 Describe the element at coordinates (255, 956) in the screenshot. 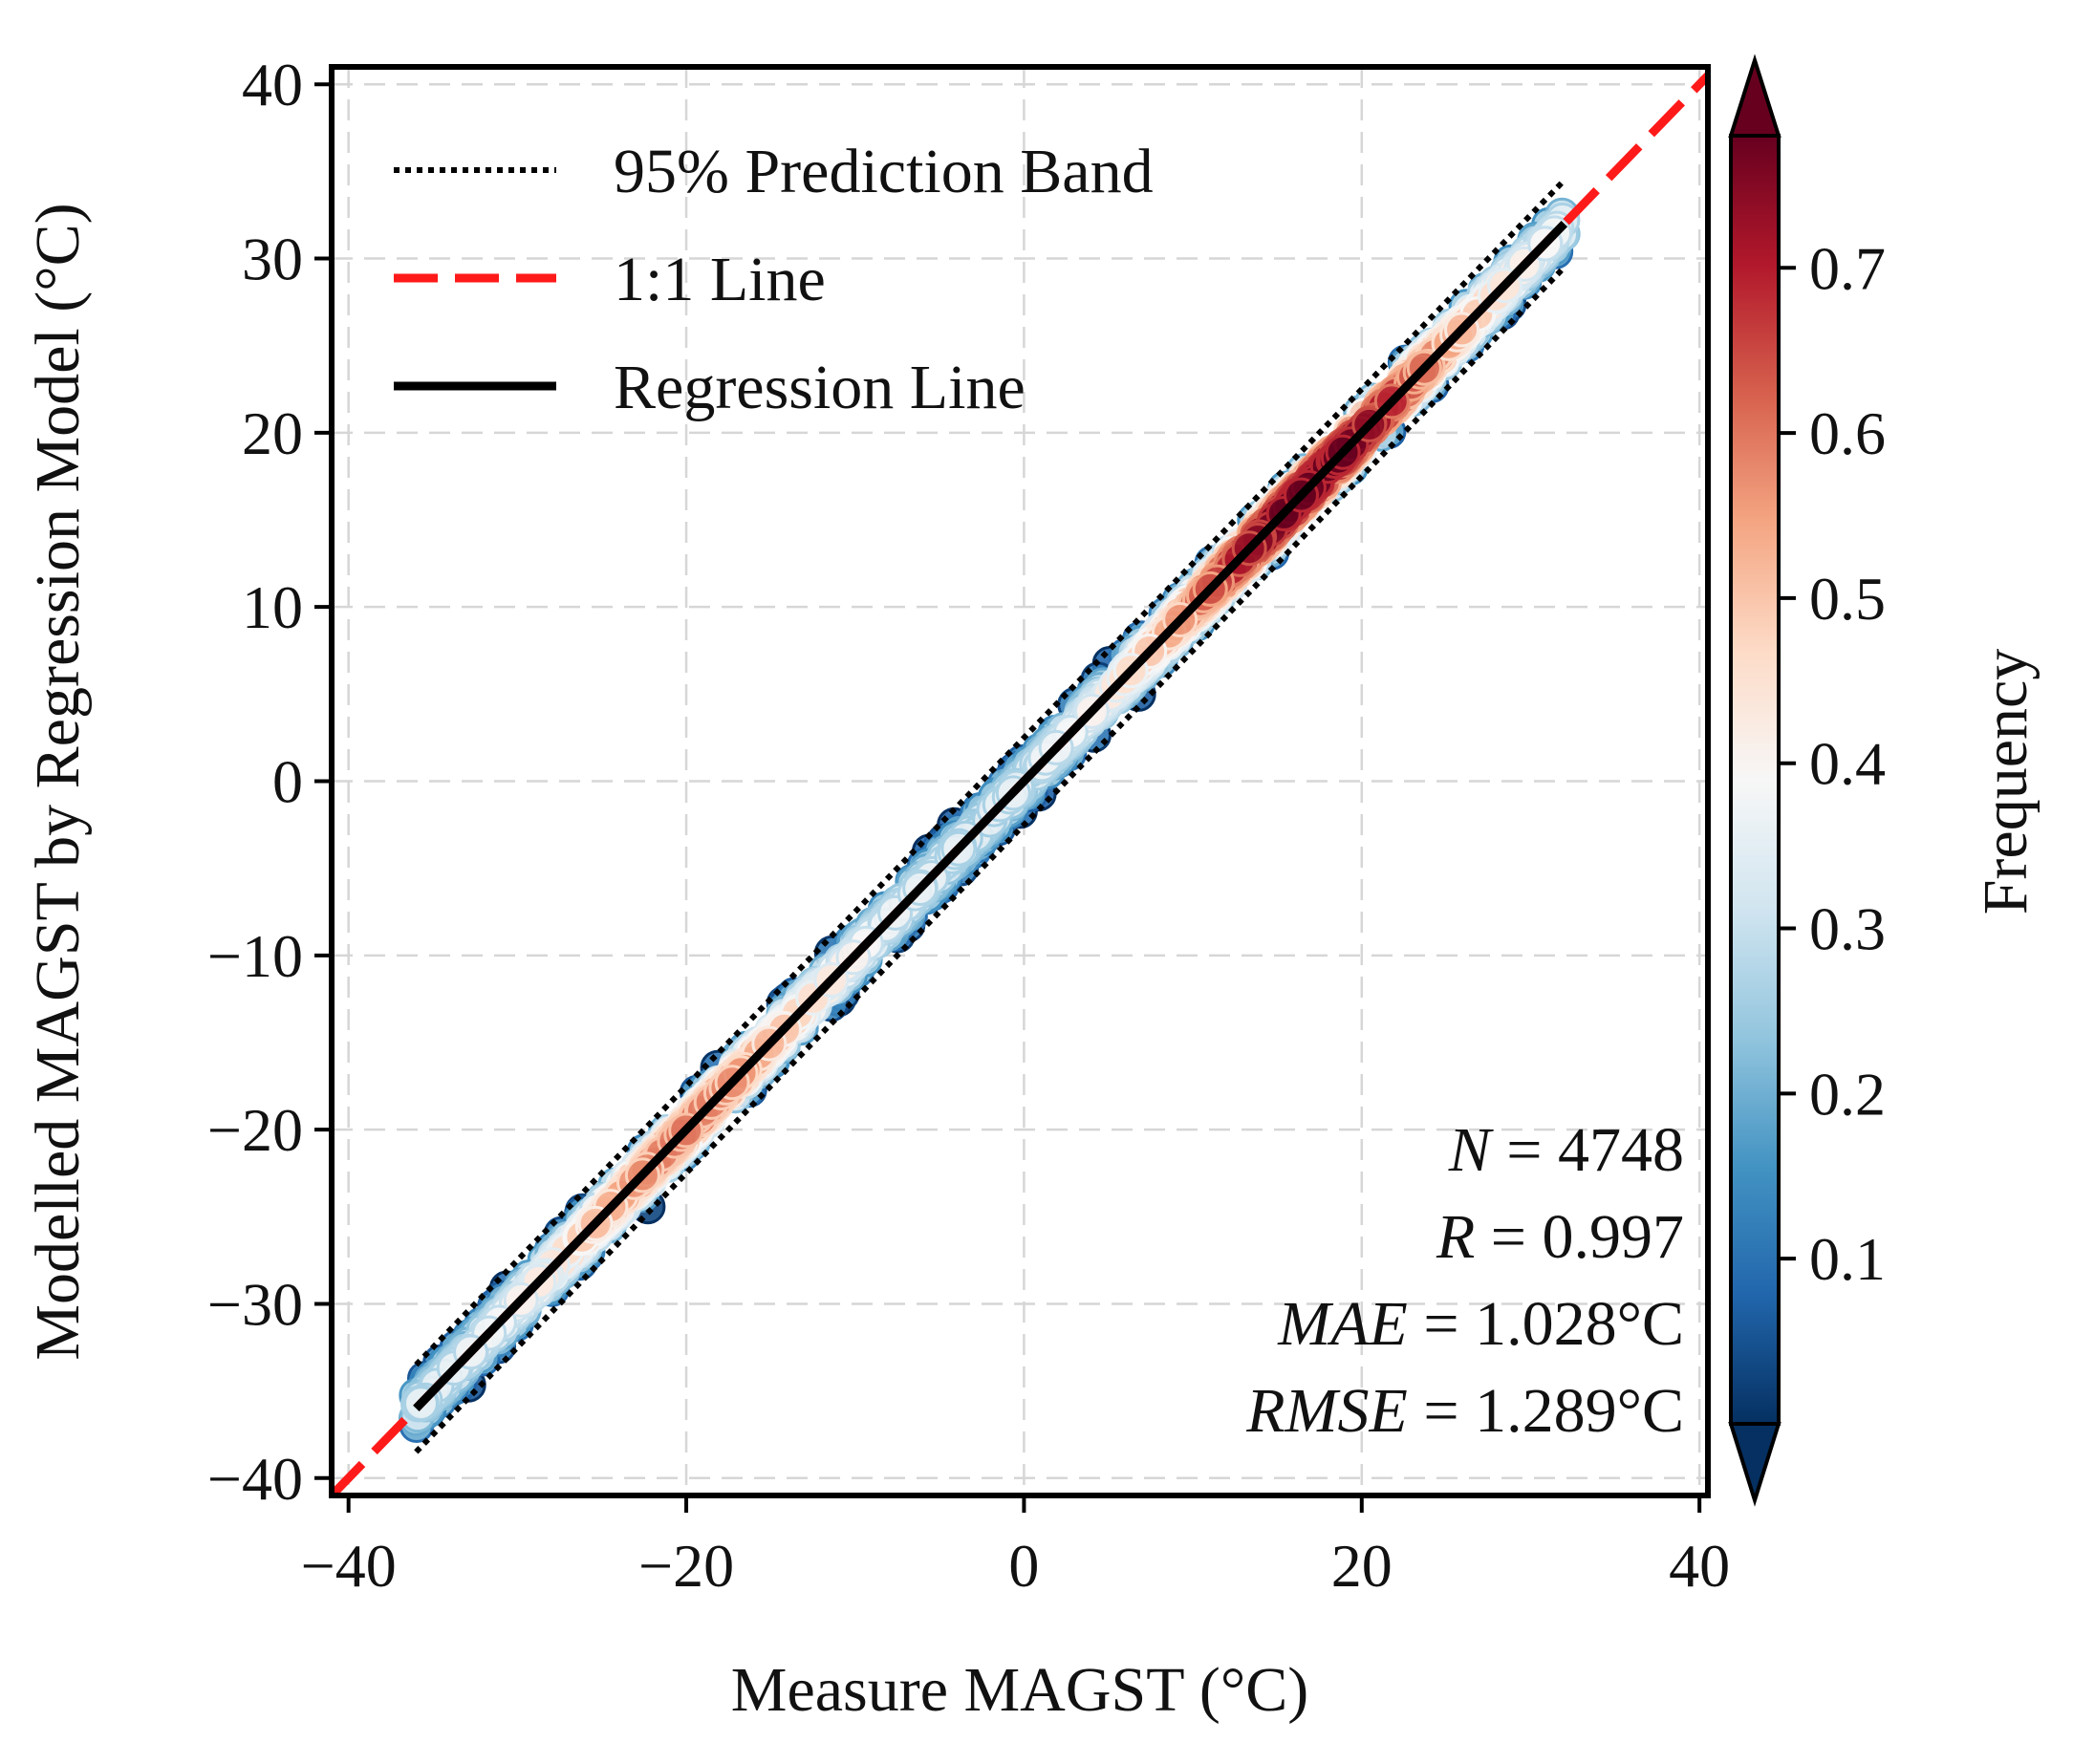

I see `y-tick-label: −10` at that location.